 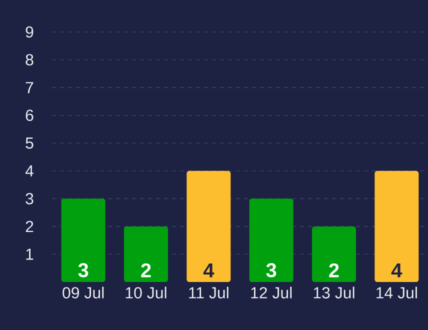 What do you see at coordinates (30, 198) in the screenshot?
I see `y-tick-label: 3` at bounding box center [30, 198].